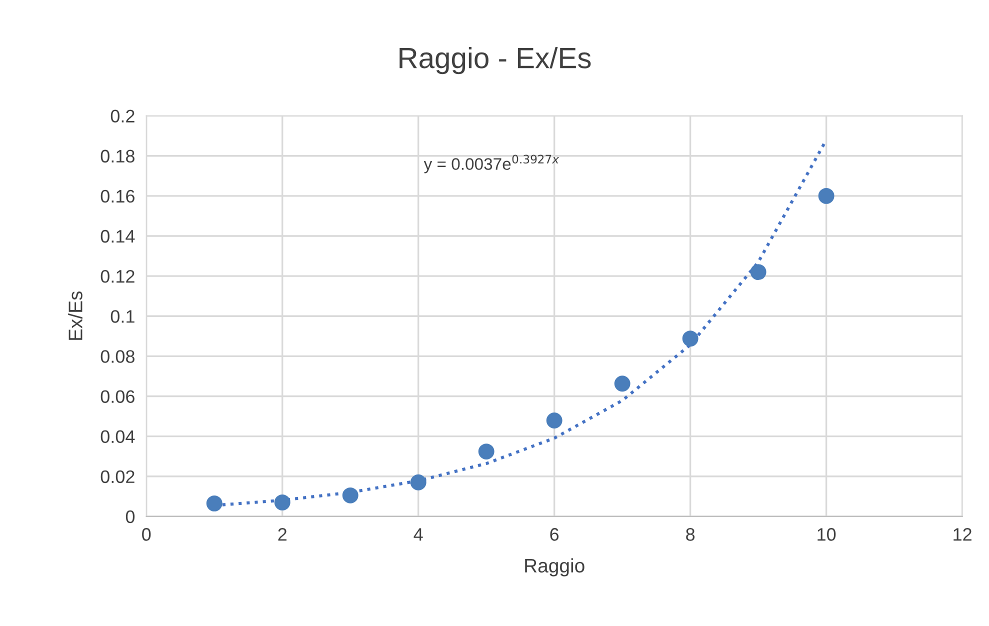 The image size is (989, 626). What do you see at coordinates (117, 437) in the screenshot?
I see `y-tick-label: 0.04` at bounding box center [117, 437].